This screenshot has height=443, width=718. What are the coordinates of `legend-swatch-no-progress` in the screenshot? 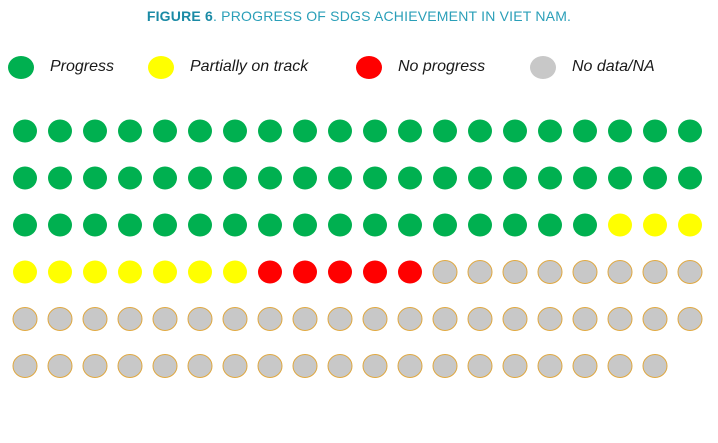 It's located at (369, 67).